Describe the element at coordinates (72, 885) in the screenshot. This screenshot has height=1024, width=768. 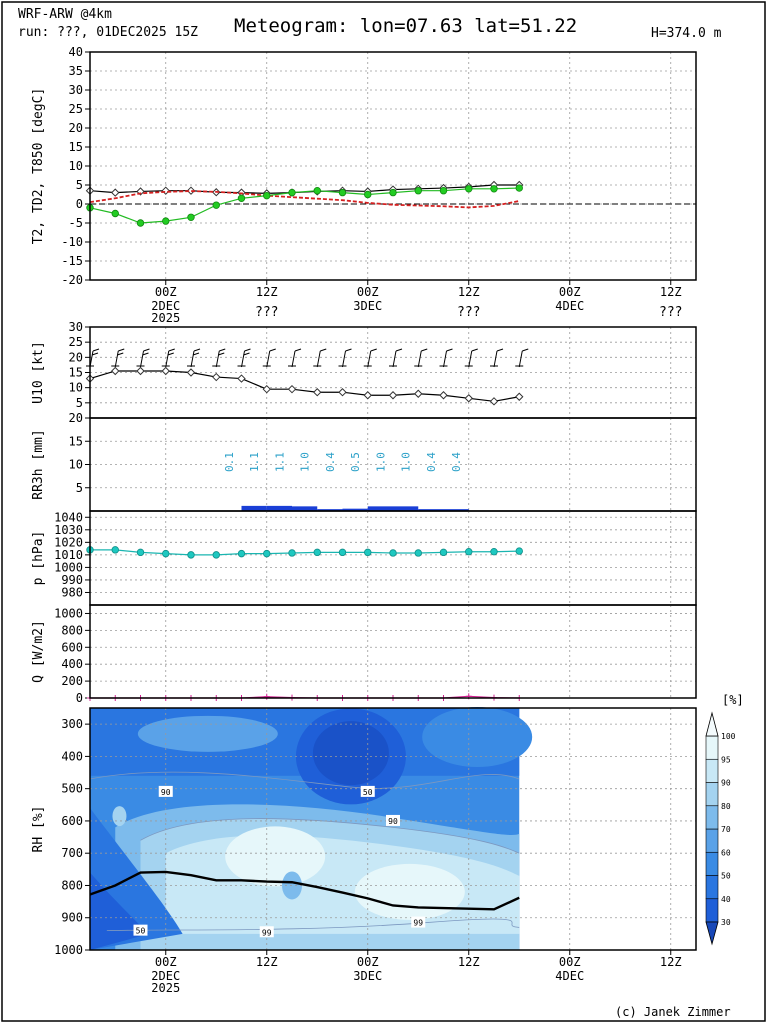
I see `rh-ytick-label: 800` at that location.